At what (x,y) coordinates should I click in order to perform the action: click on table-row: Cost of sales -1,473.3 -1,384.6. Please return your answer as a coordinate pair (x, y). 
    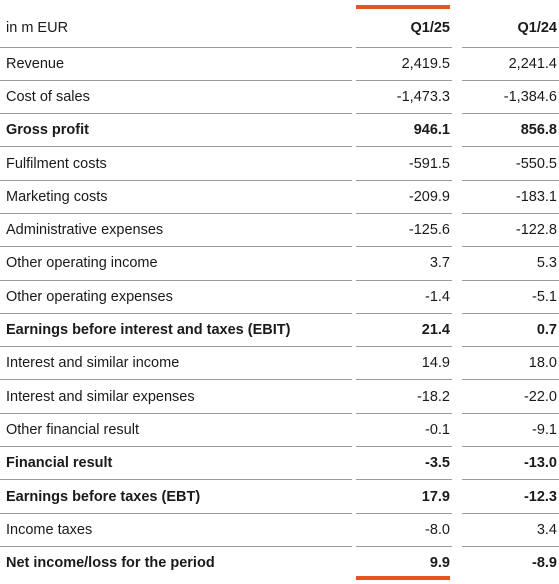
    Looking at the image, I should click on (279, 96).